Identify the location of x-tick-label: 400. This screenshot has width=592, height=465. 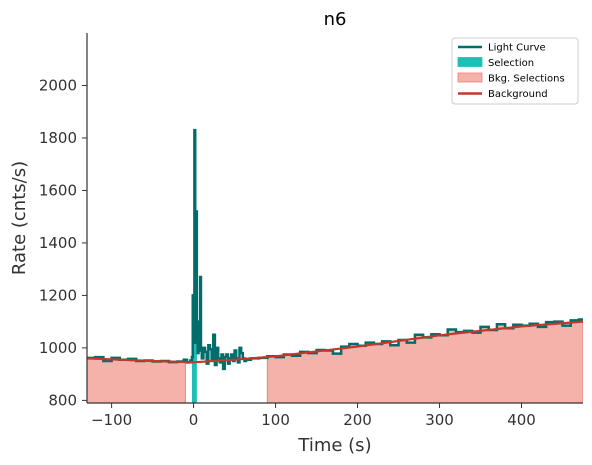
(521, 420).